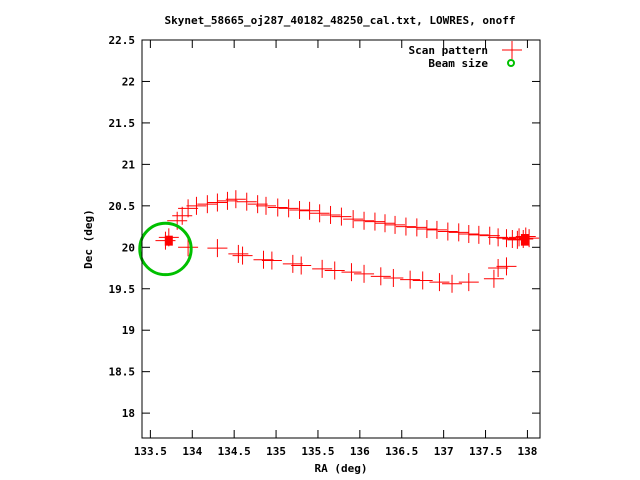 Image resolution: width=640 pixels, height=480 pixels. What do you see at coordinates (401, 451) in the screenshot?
I see `x-tick-label: 136.5` at bounding box center [401, 451].